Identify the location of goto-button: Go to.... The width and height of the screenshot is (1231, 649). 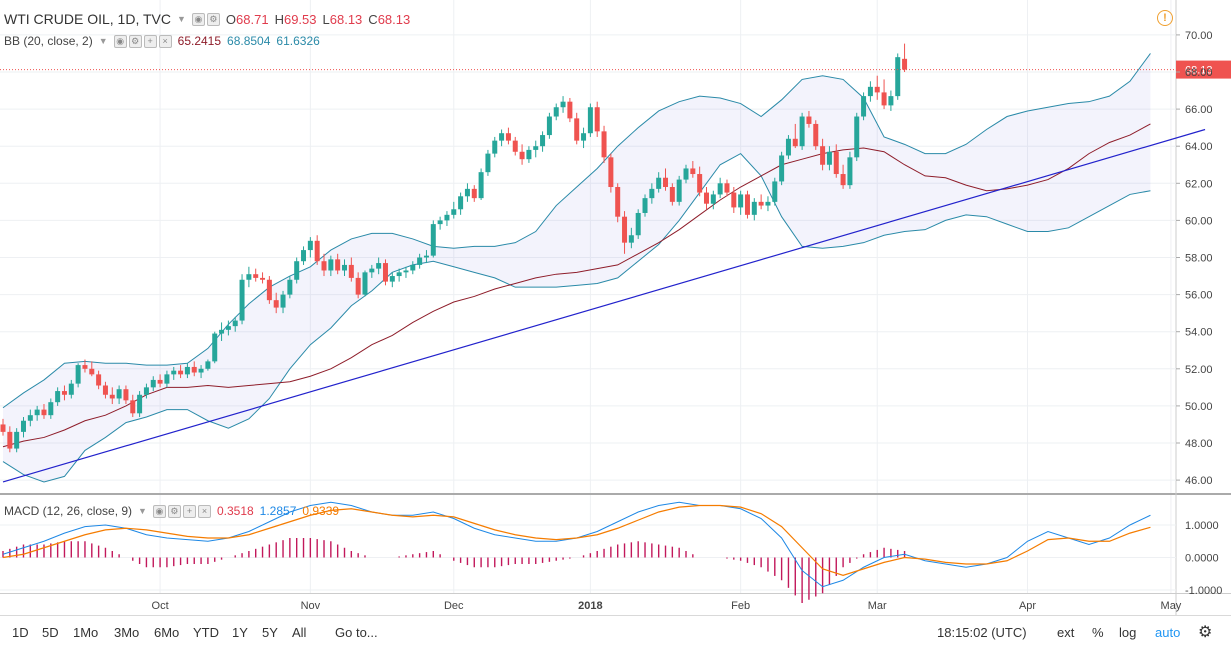
(356, 632).